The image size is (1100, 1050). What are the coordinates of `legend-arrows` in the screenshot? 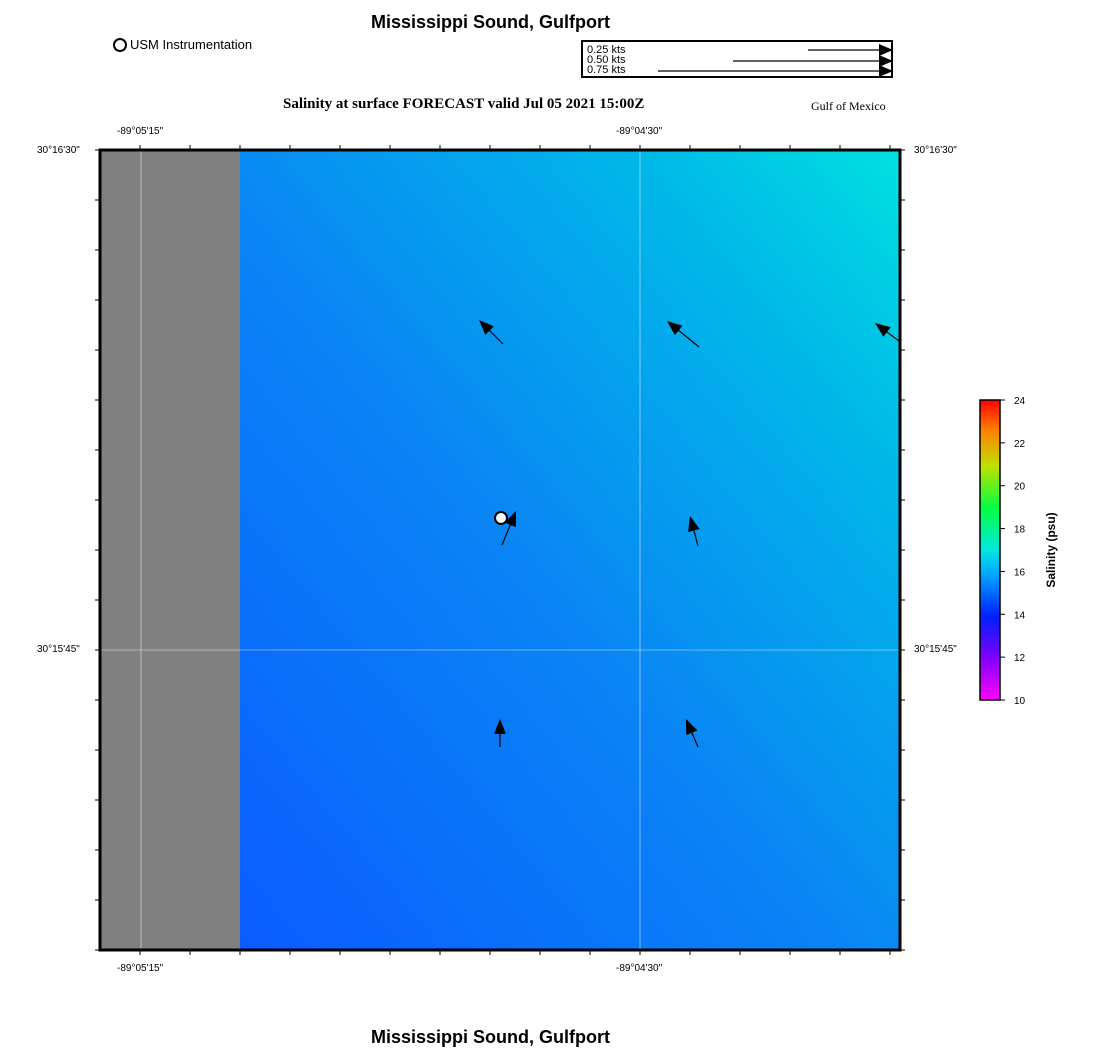 It's located at (775, 60).